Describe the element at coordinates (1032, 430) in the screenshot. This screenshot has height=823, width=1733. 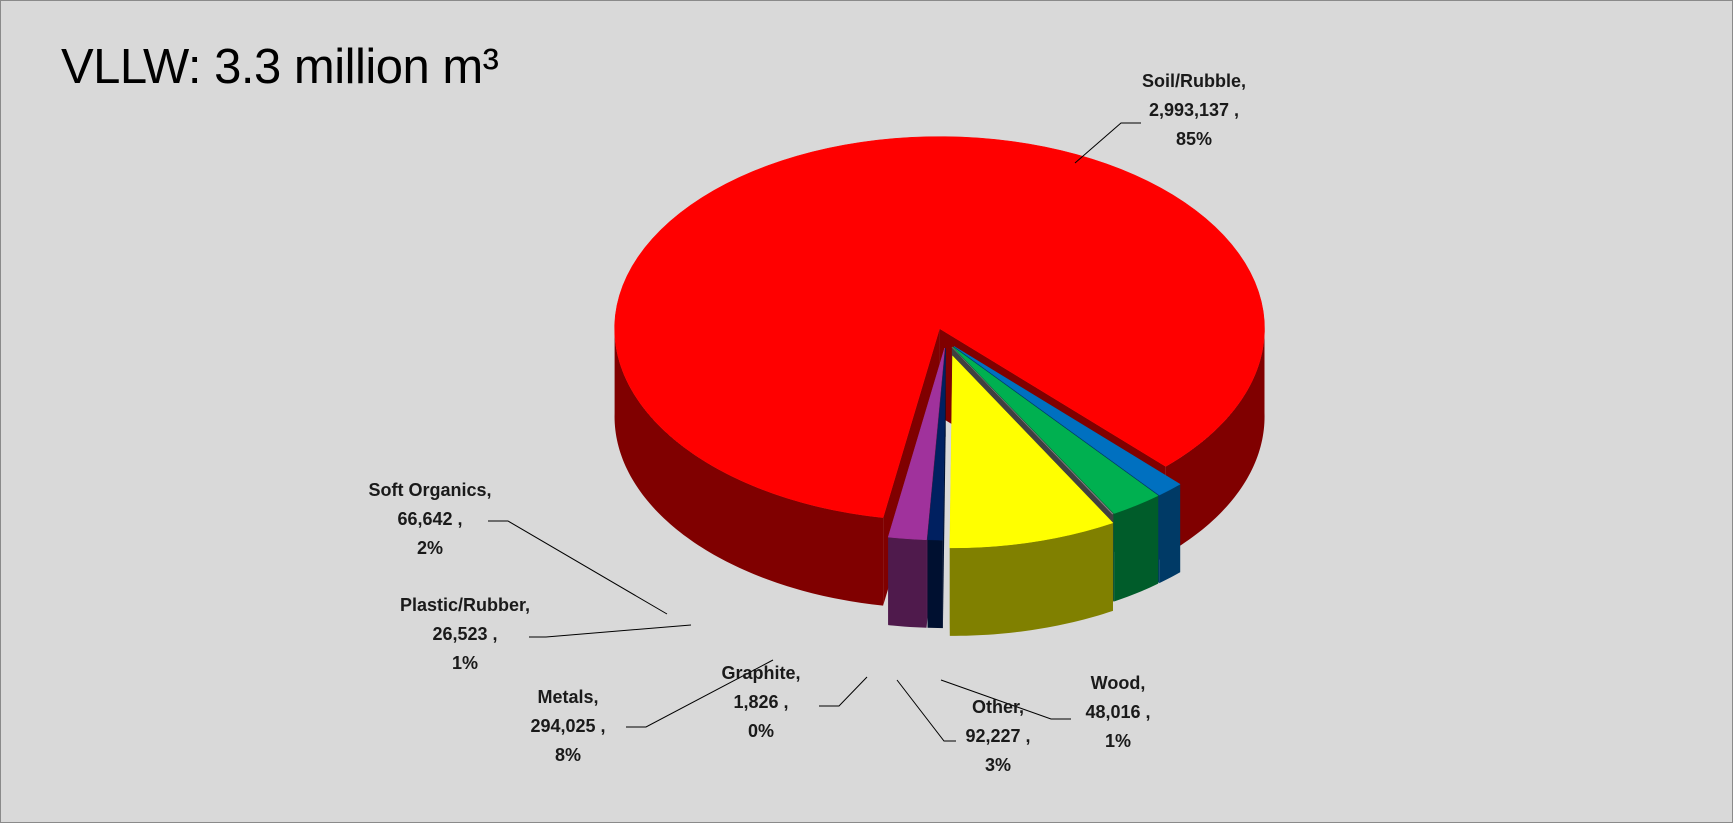
I see `pie-slice-graphite` at that location.